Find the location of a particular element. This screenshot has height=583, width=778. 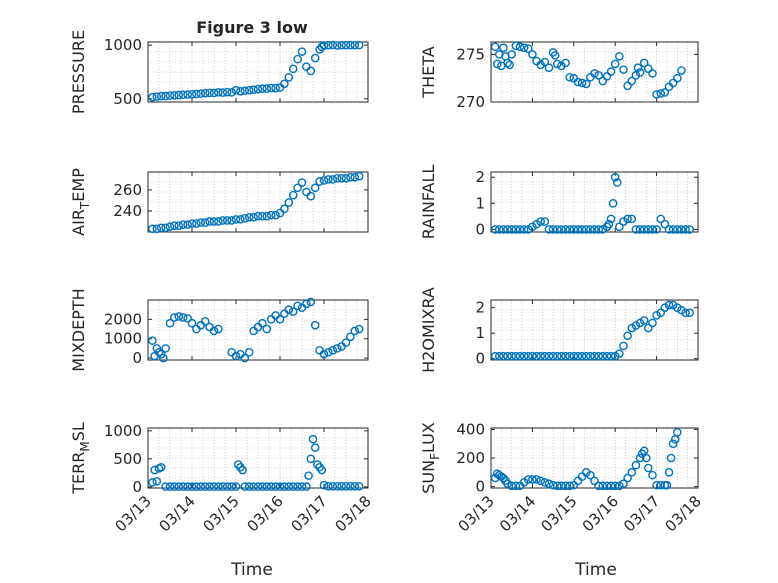

x-tick-label: 03/16 is located at coordinates (600, 513).